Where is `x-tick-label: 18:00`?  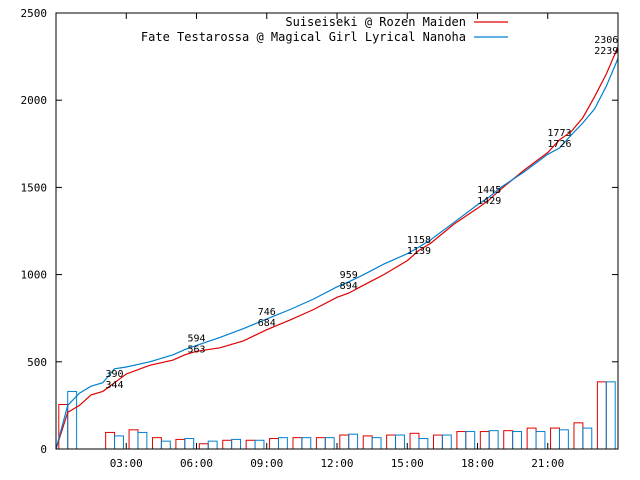 x-tick-label: 18:00 is located at coordinates (477, 463).